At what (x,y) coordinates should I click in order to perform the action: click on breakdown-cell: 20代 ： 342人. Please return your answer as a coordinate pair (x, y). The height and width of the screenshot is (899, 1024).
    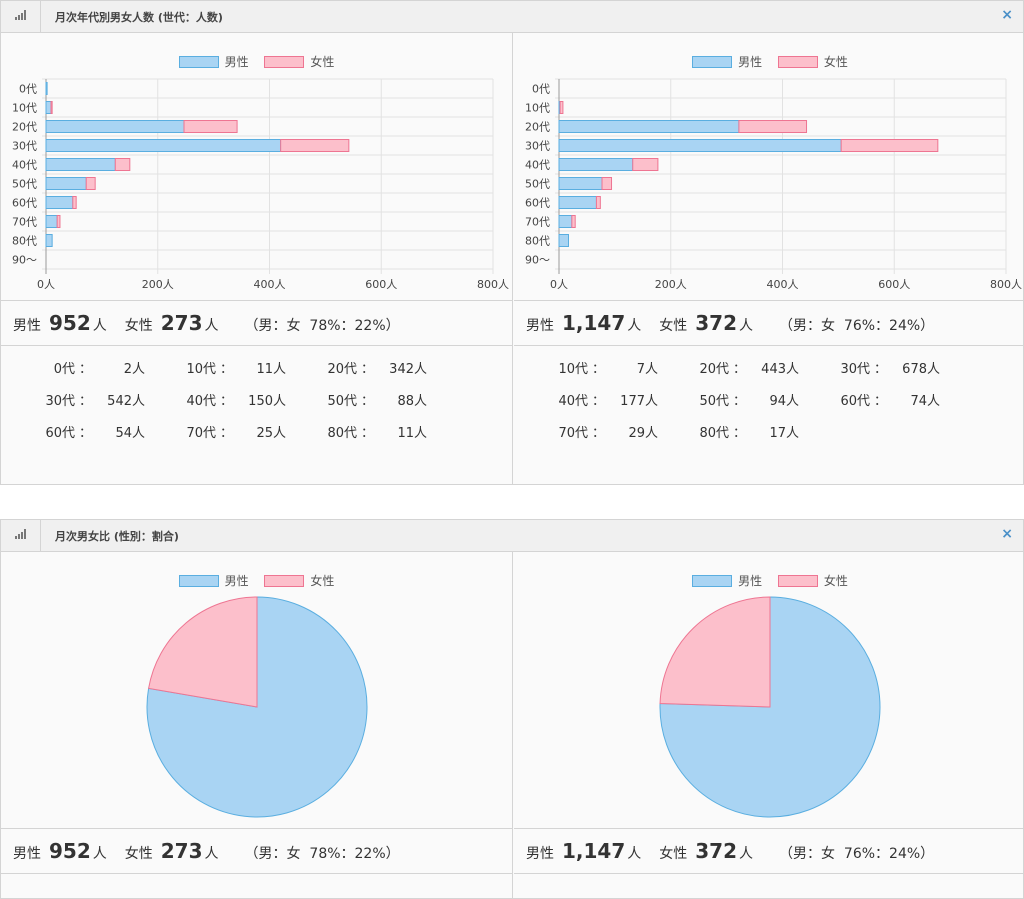
    Looking at the image, I should click on (377, 368).